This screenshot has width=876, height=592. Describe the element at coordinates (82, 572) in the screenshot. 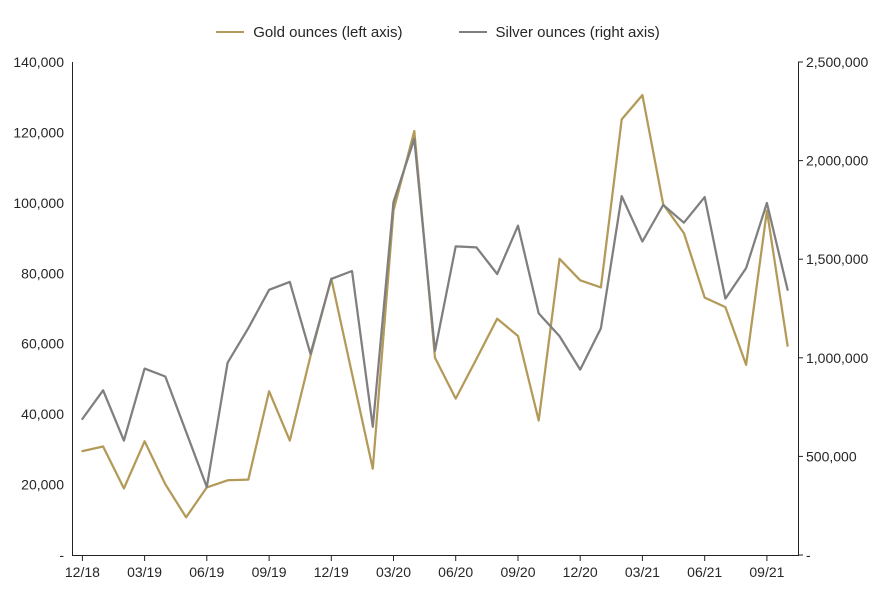

I see `x-axis-label: 12/18` at that location.